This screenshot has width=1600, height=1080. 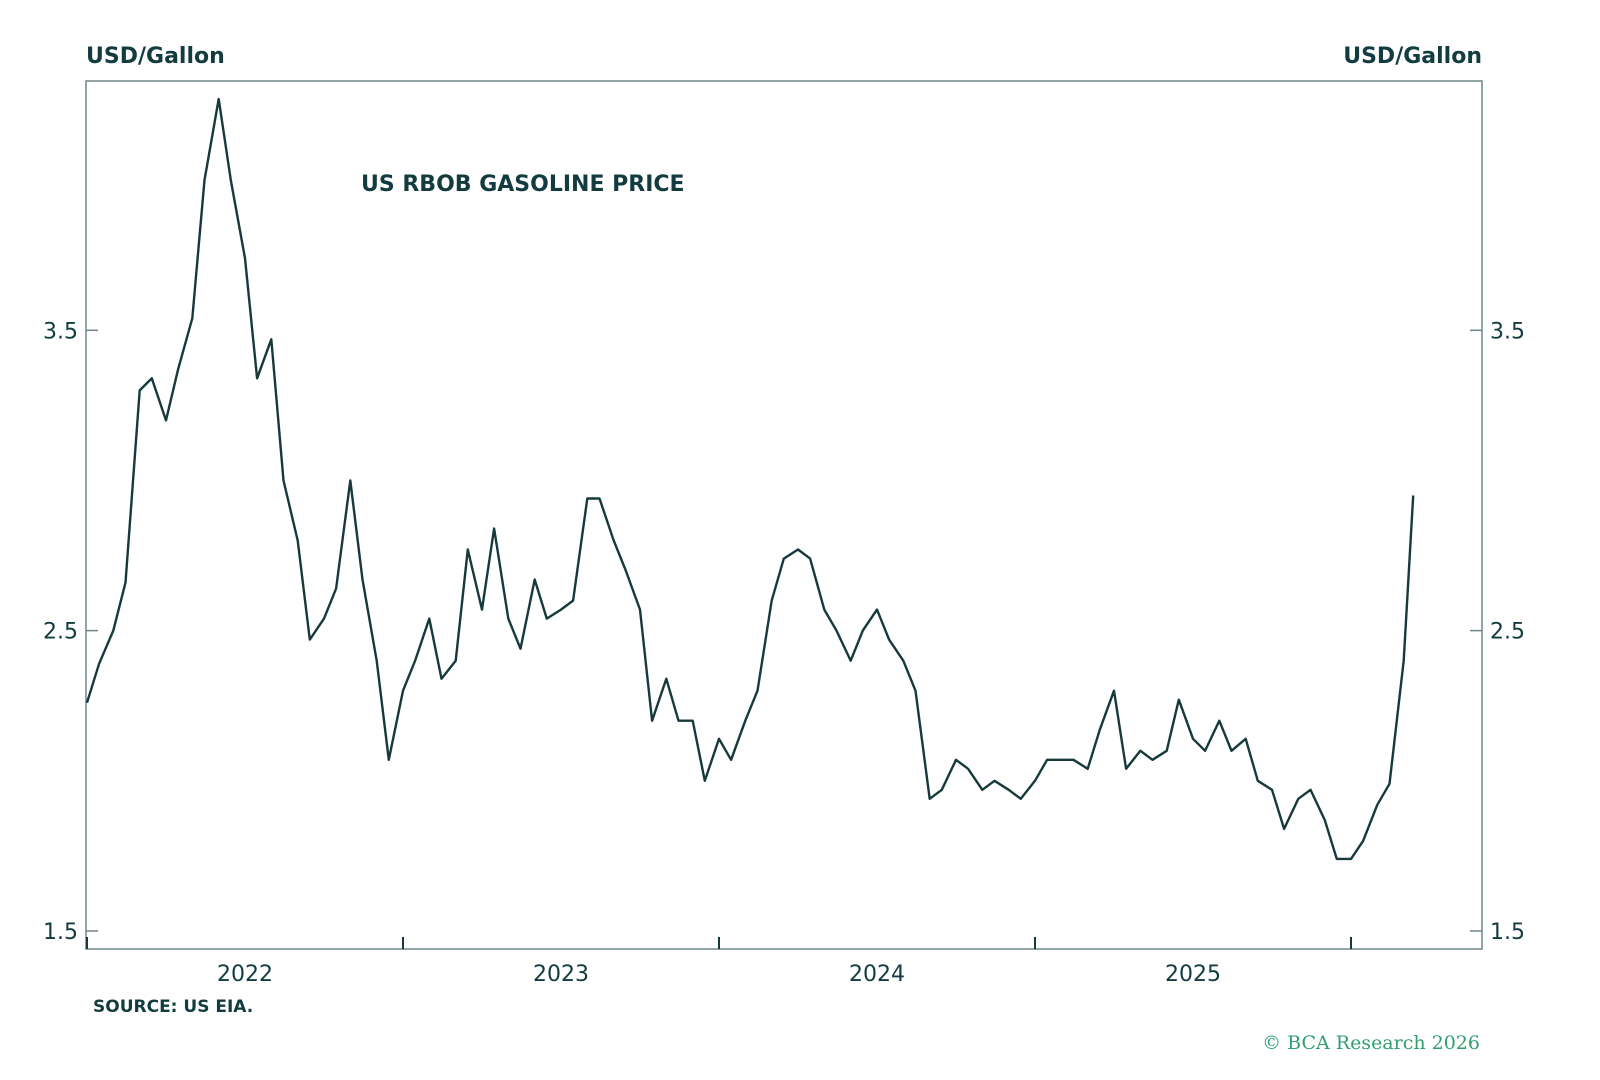 What do you see at coordinates (60, 632) in the screenshot?
I see `y-tick-label-left: 2.5` at bounding box center [60, 632].